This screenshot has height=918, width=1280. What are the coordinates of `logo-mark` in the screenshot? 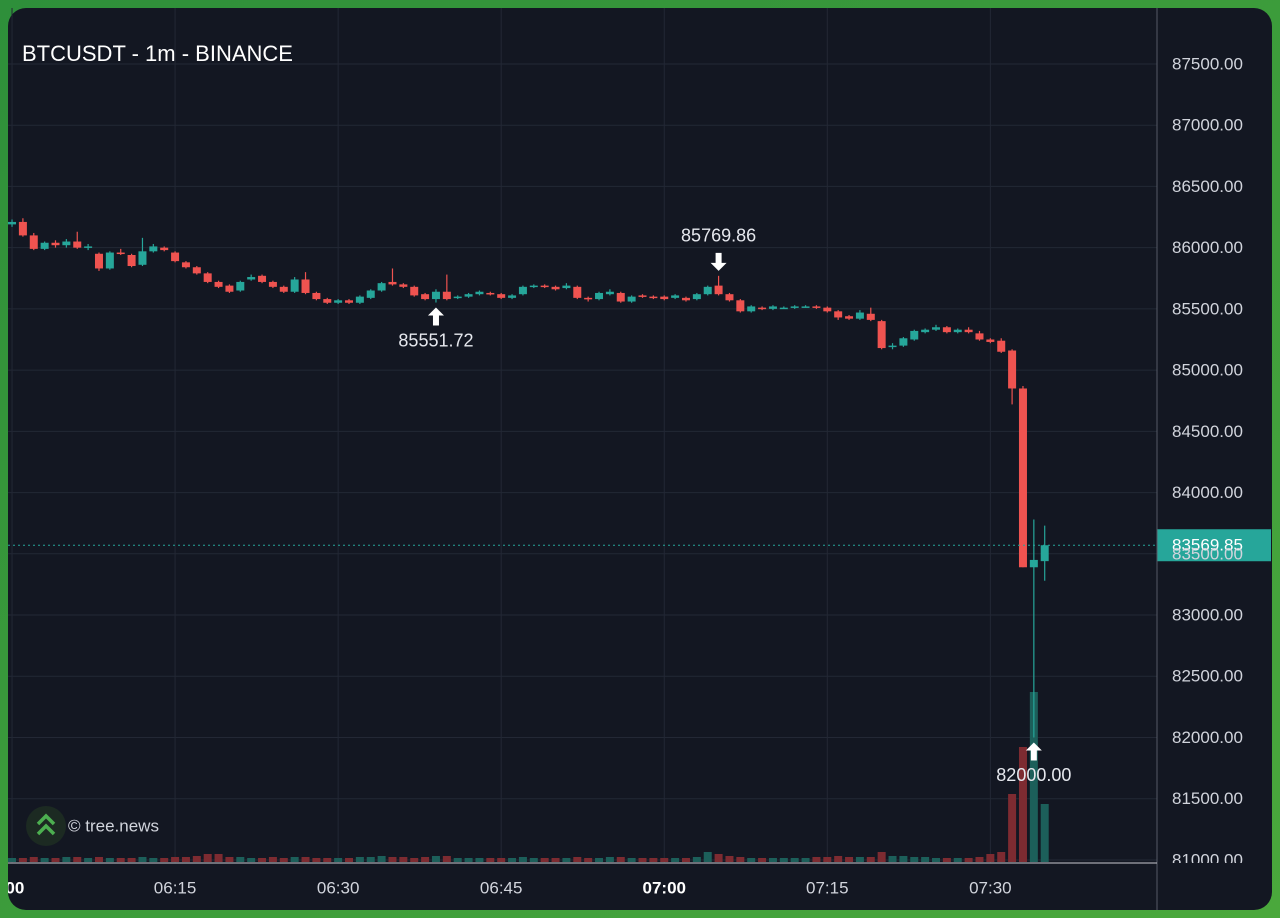 It's located at (46, 824).